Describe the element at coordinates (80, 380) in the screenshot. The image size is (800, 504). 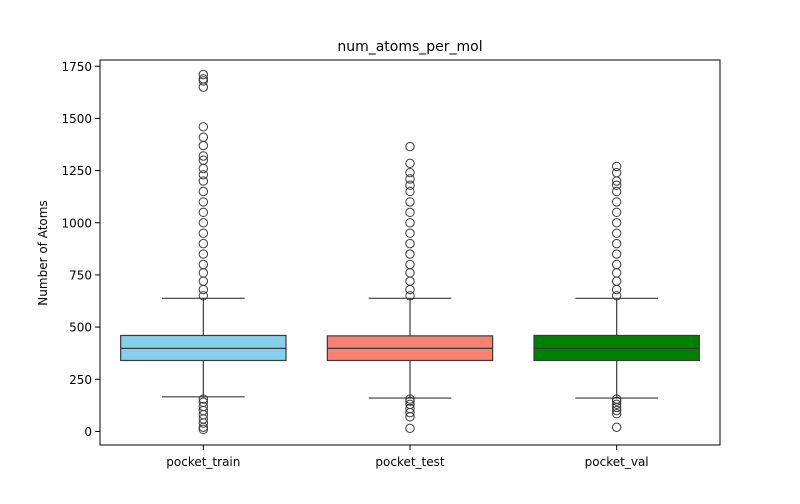
I see `y-tick-label: 250` at that location.